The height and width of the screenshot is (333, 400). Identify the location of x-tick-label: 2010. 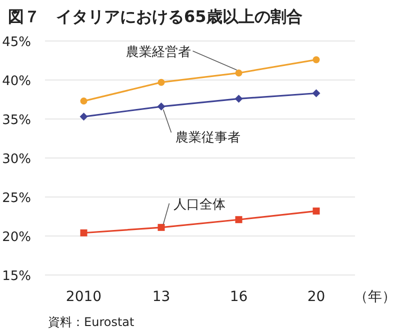
(84, 297).